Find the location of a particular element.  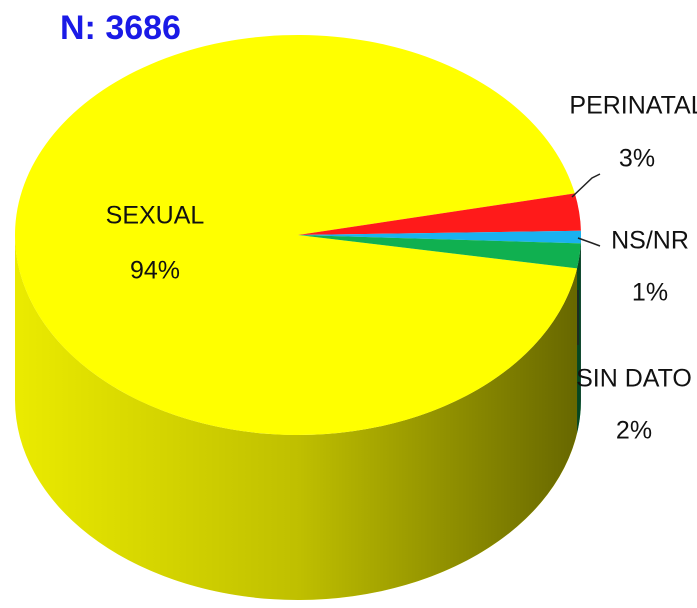

slice-value-label: 2% is located at coordinates (634, 431).